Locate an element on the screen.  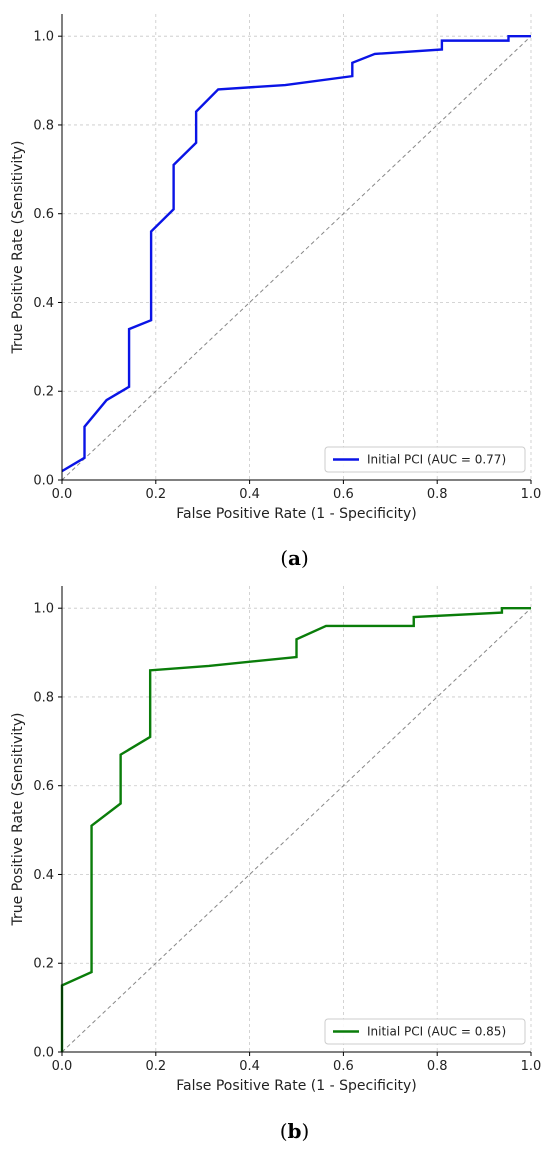
panel-caption: (b) is located at coordinates (295, 1131).